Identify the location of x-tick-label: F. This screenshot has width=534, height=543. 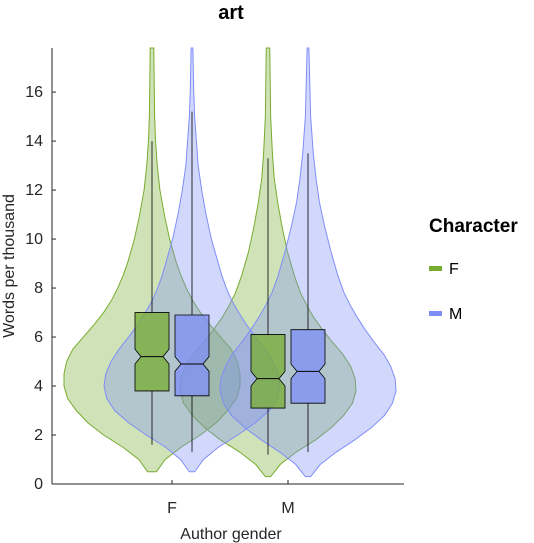
(172, 508).